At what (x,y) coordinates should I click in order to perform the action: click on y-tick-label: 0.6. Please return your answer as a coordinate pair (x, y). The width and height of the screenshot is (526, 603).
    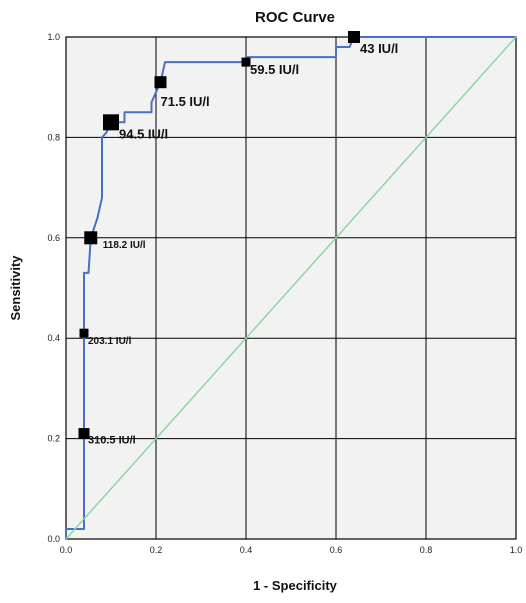
    Looking at the image, I should click on (53, 238).